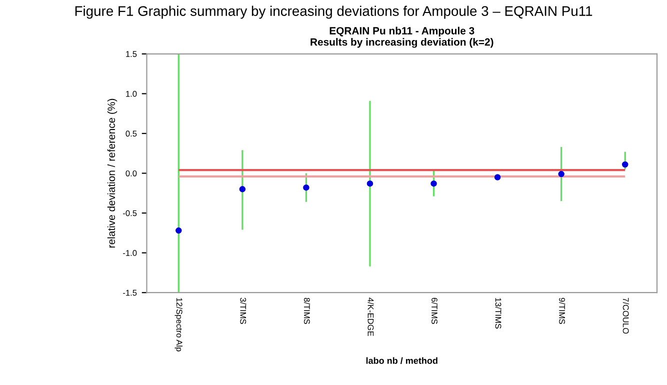  Describe the element at coordinates (562, 311) in the screenshot. I see `x-tick-label: 9/TIMS` at that location.